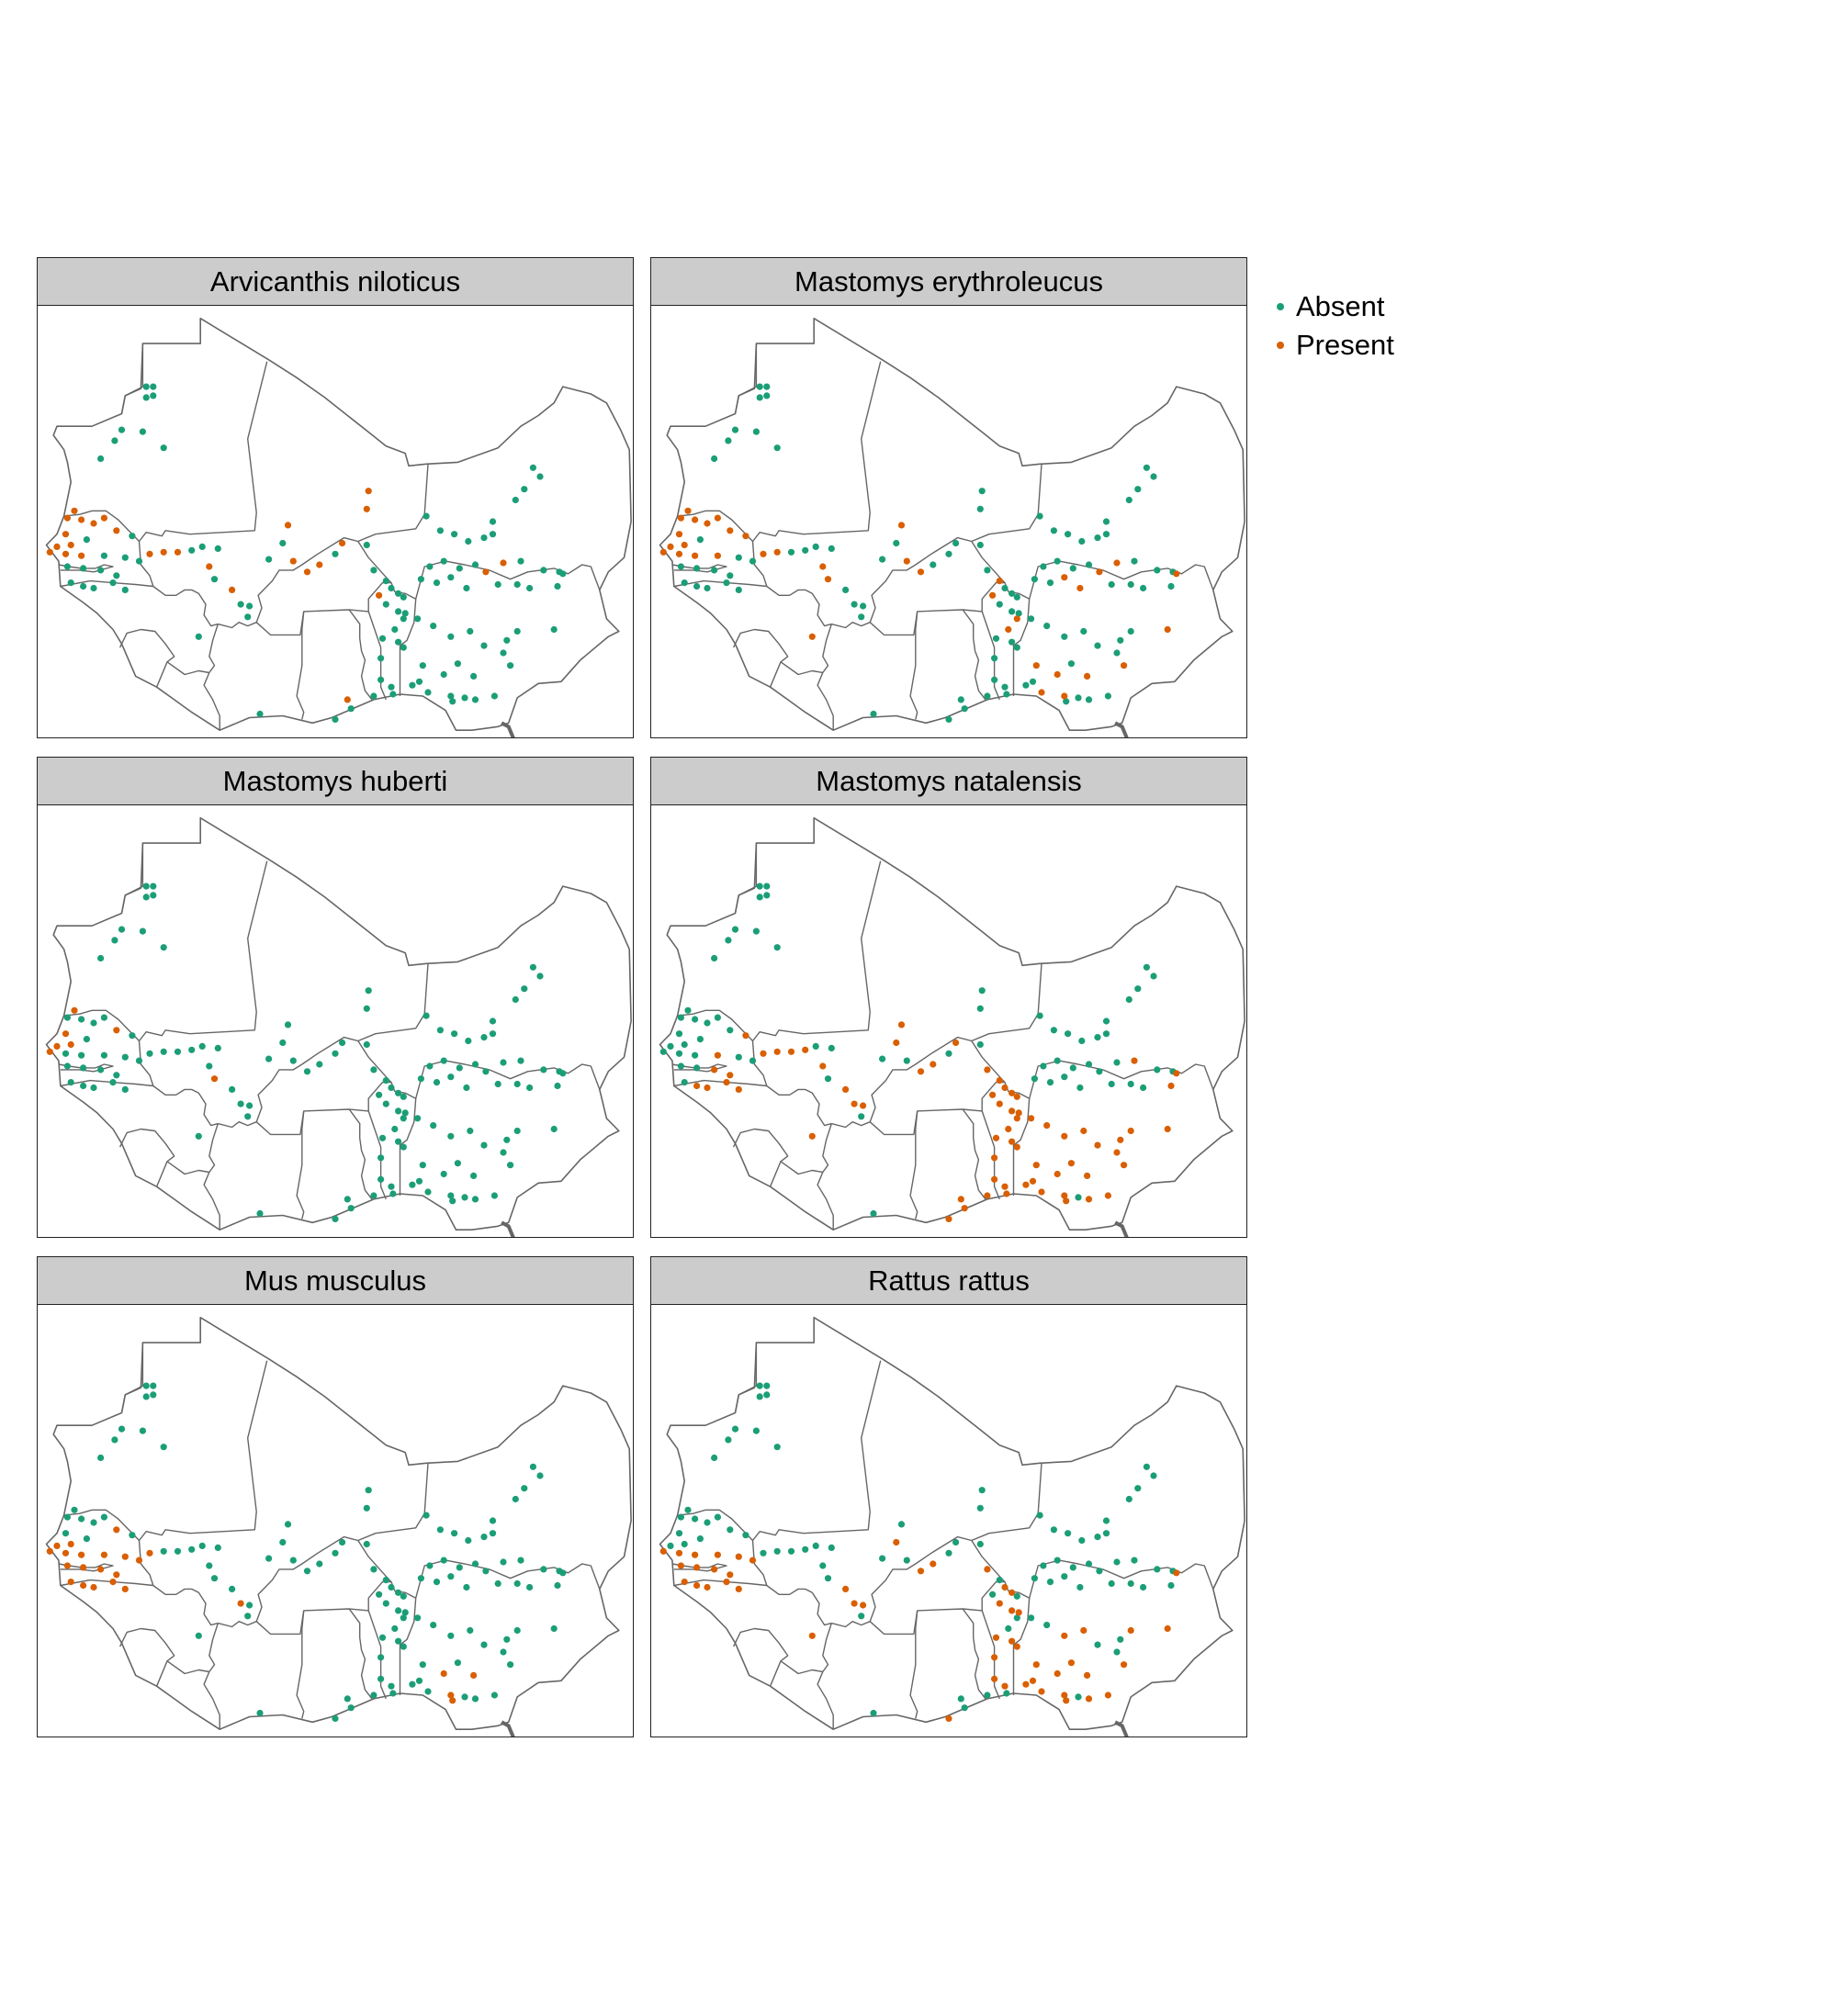 The image size is (1848, 2012). What do you see at coordinates (338, 1026) in the screenshot?
I see `map-svg` at bounding box center [338, 1026].